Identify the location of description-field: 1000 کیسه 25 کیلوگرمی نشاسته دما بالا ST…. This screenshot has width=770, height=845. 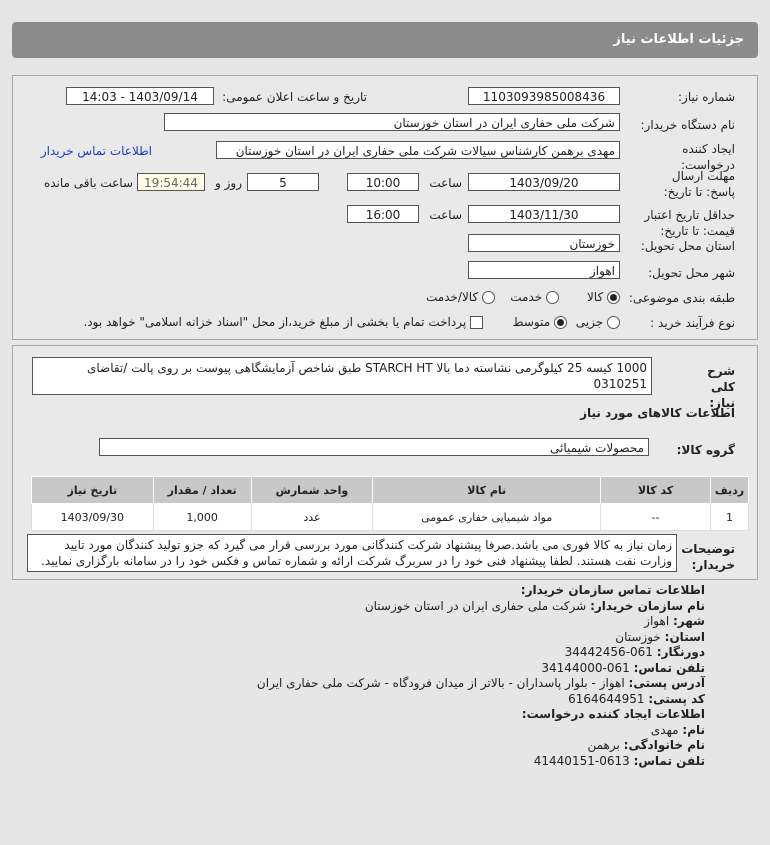
(342, 376).